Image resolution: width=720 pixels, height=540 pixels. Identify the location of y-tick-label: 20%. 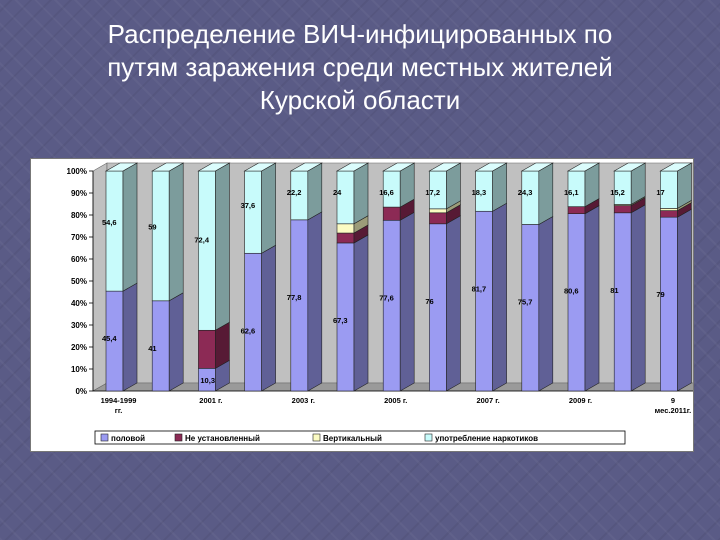
(79, 347).